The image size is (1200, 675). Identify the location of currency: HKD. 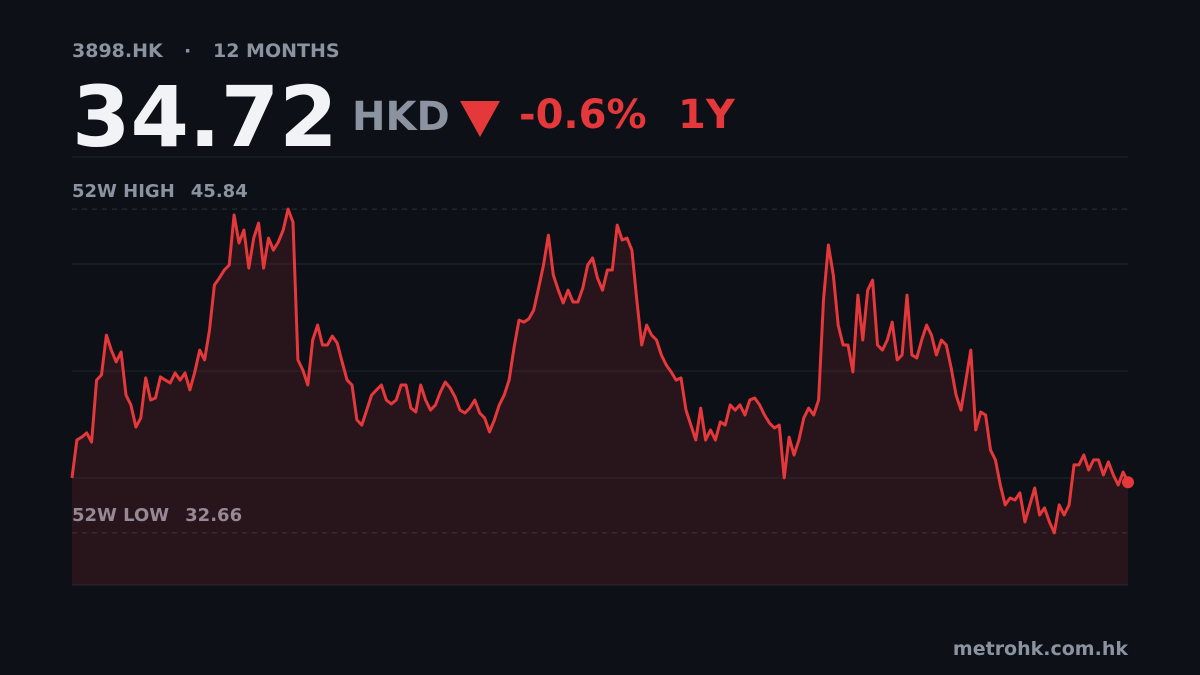
(401, 117).